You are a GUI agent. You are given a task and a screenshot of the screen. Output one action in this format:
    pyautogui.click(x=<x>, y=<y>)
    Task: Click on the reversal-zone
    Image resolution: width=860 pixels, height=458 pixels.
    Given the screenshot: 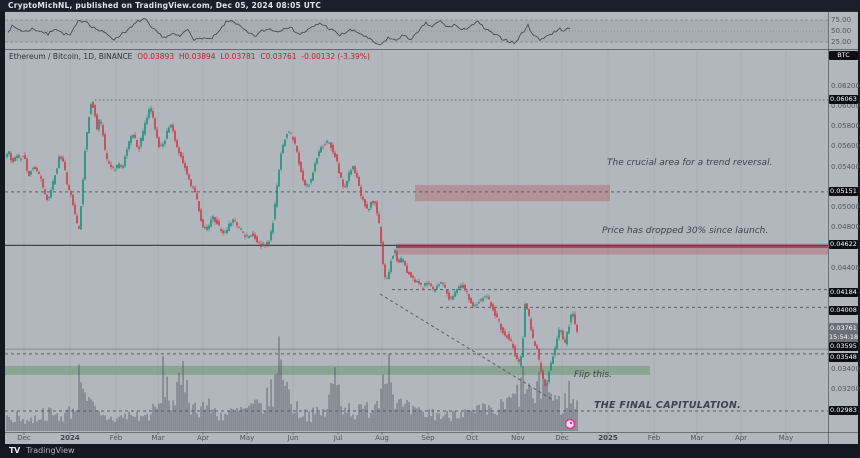 What is the action you would take?
    pyautogui.click(x=512, y=193)
    